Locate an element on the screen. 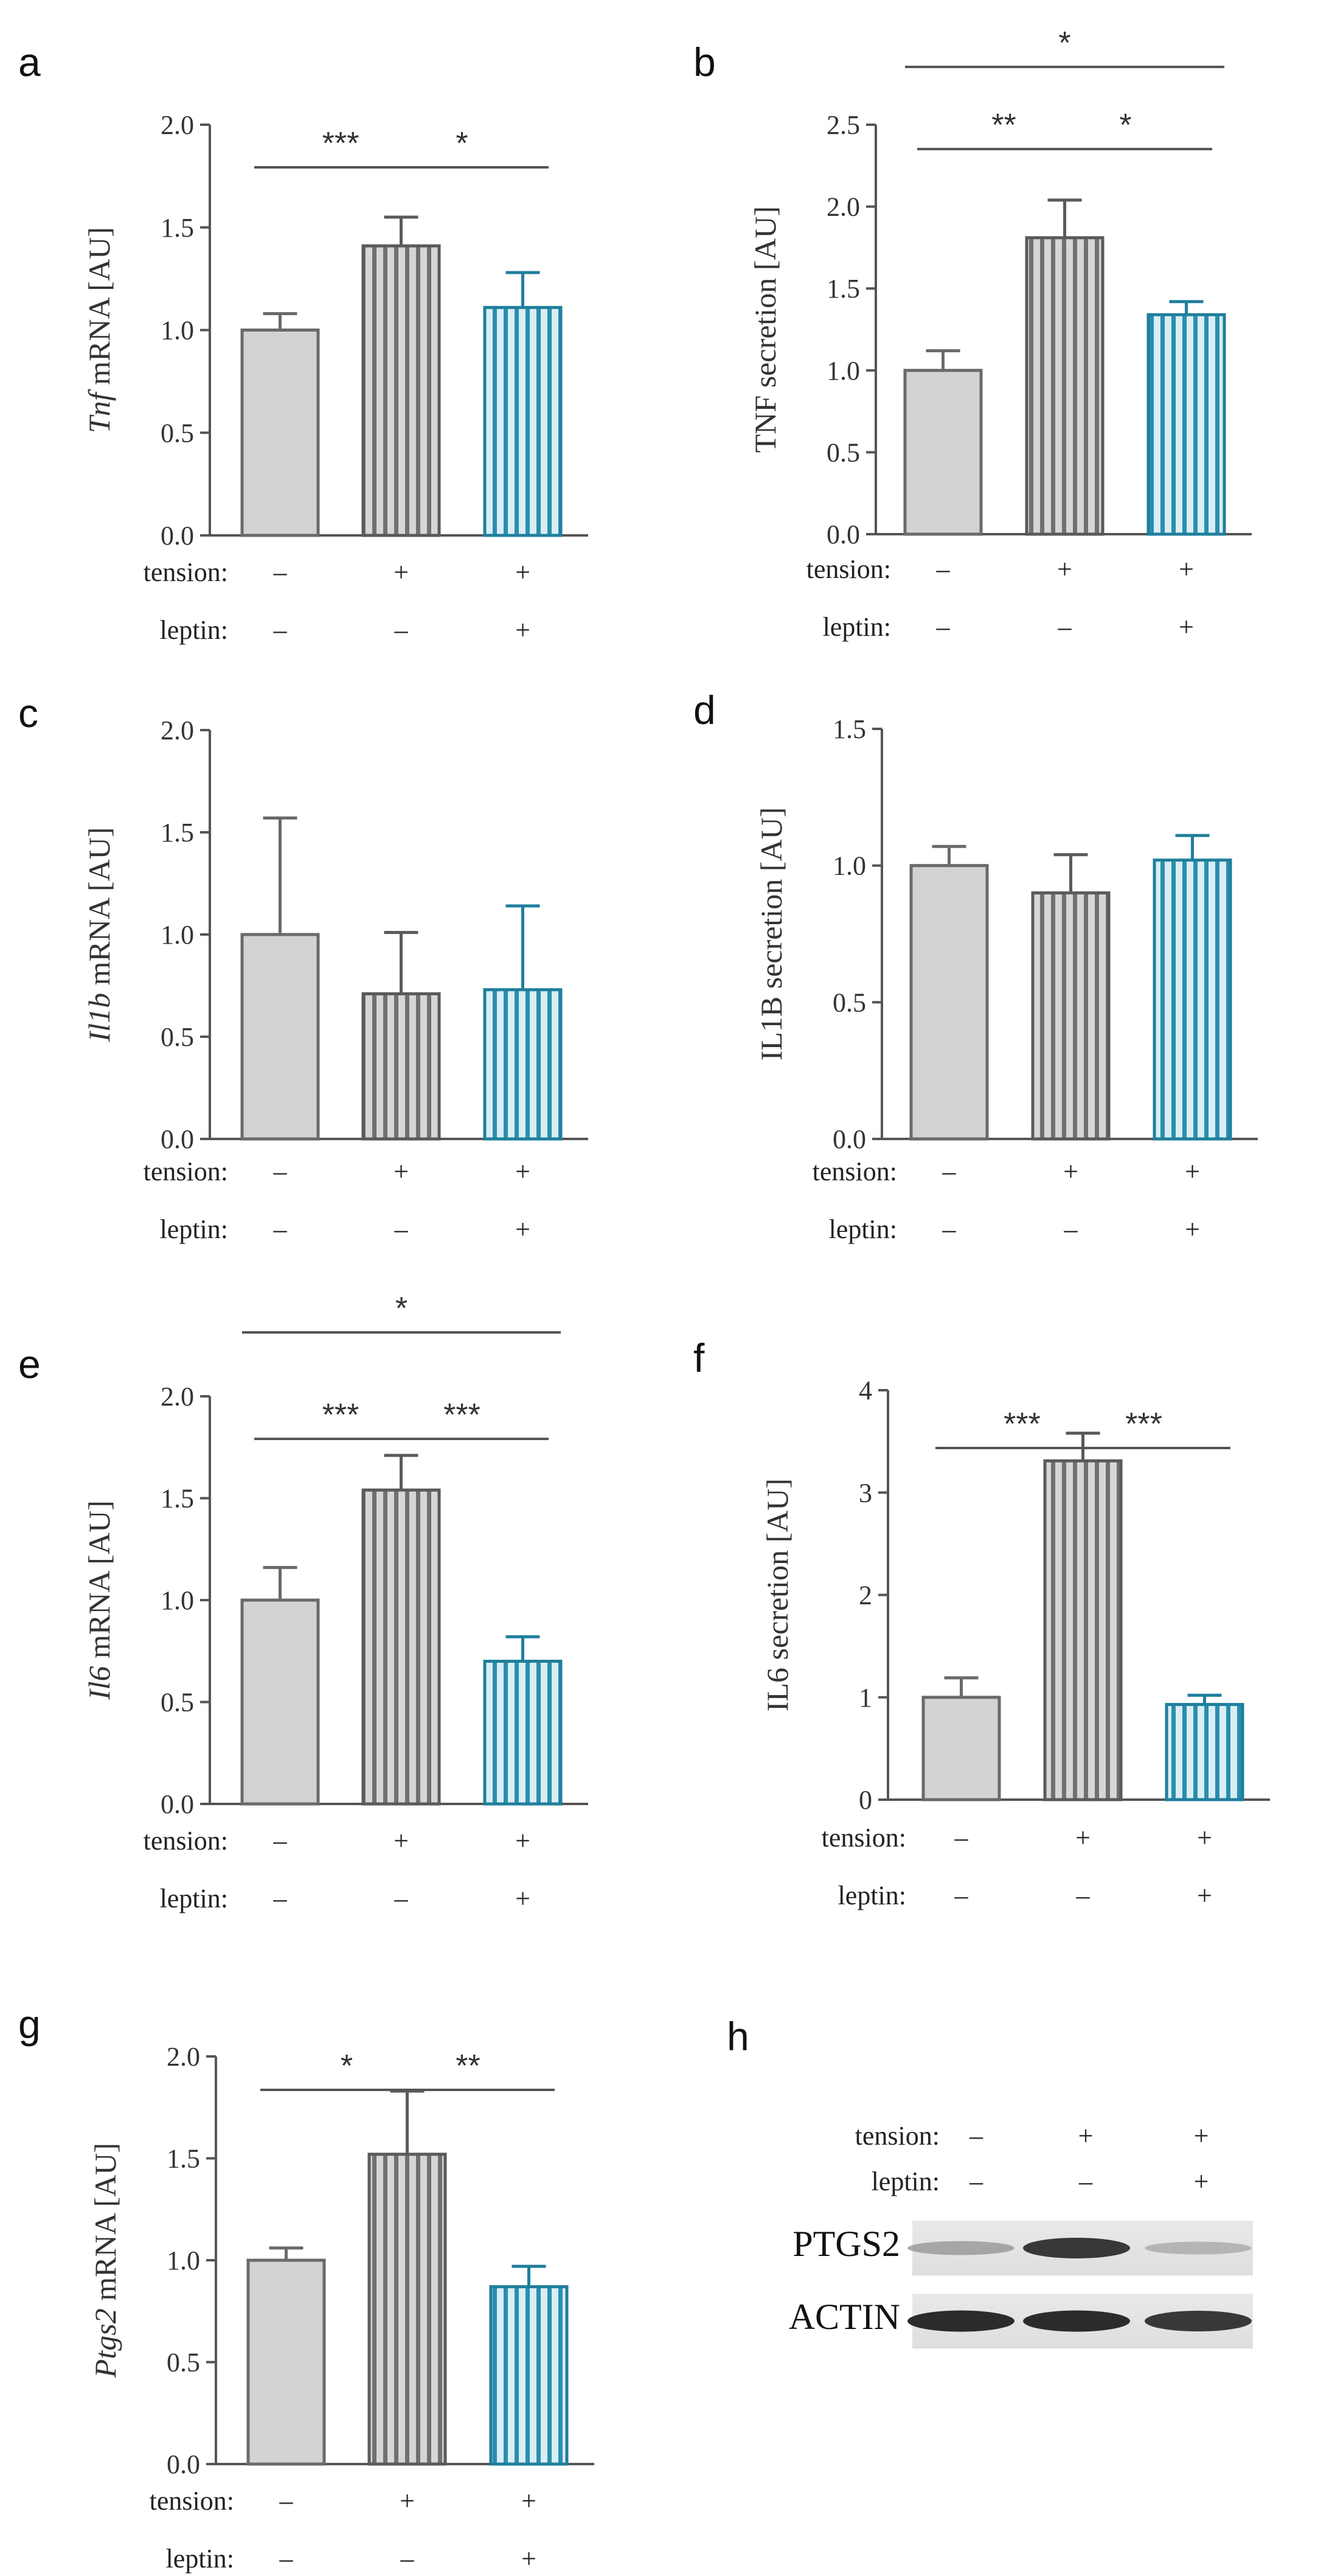 The height and width of the screenshot is (2576, 1318). y-axis-label-gene: Ptgs2 is located at coordinates (105, 2343).